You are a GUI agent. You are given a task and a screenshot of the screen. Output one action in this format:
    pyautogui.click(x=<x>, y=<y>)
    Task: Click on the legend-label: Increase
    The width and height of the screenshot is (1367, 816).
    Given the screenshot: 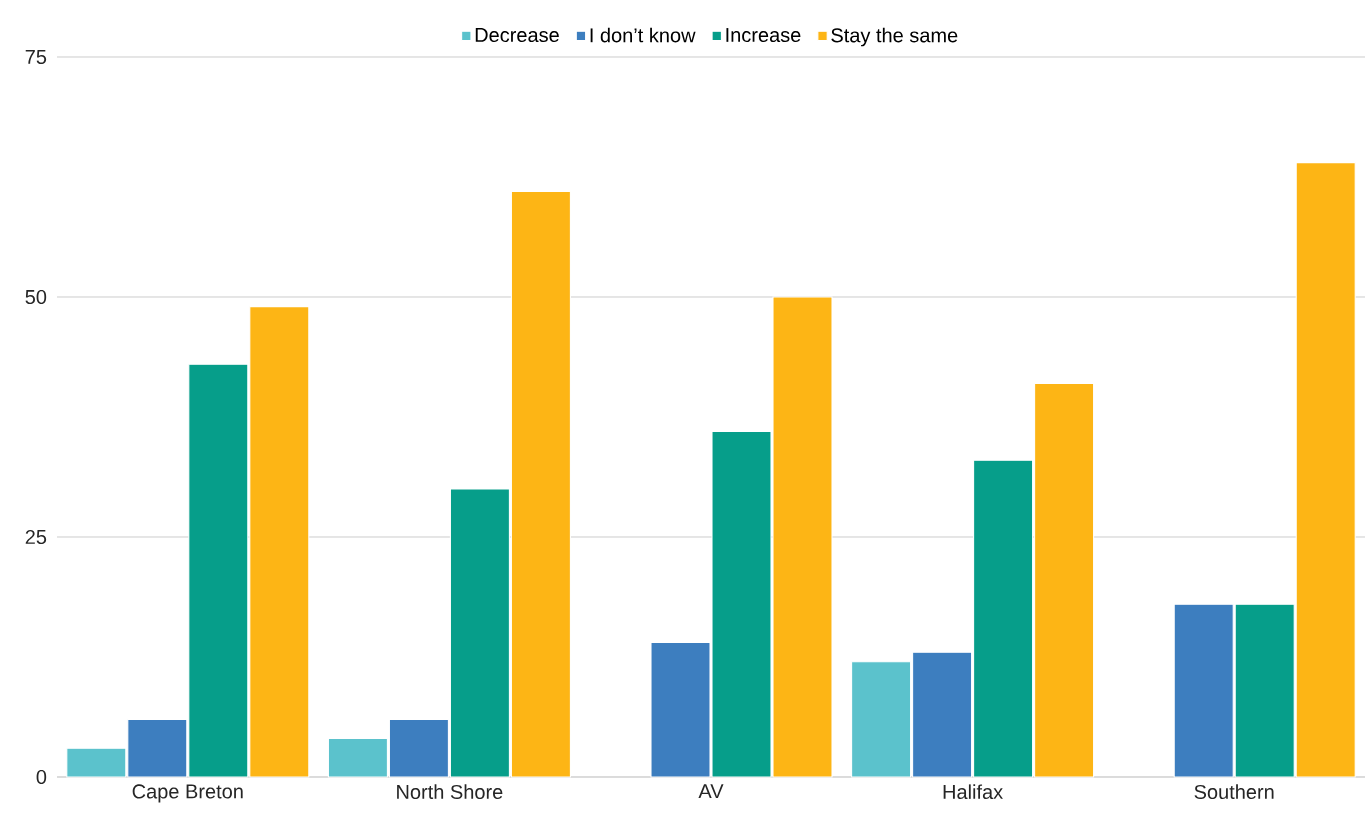 What is the action you would take?
    pyautogui.click(x=763, y=35)
    